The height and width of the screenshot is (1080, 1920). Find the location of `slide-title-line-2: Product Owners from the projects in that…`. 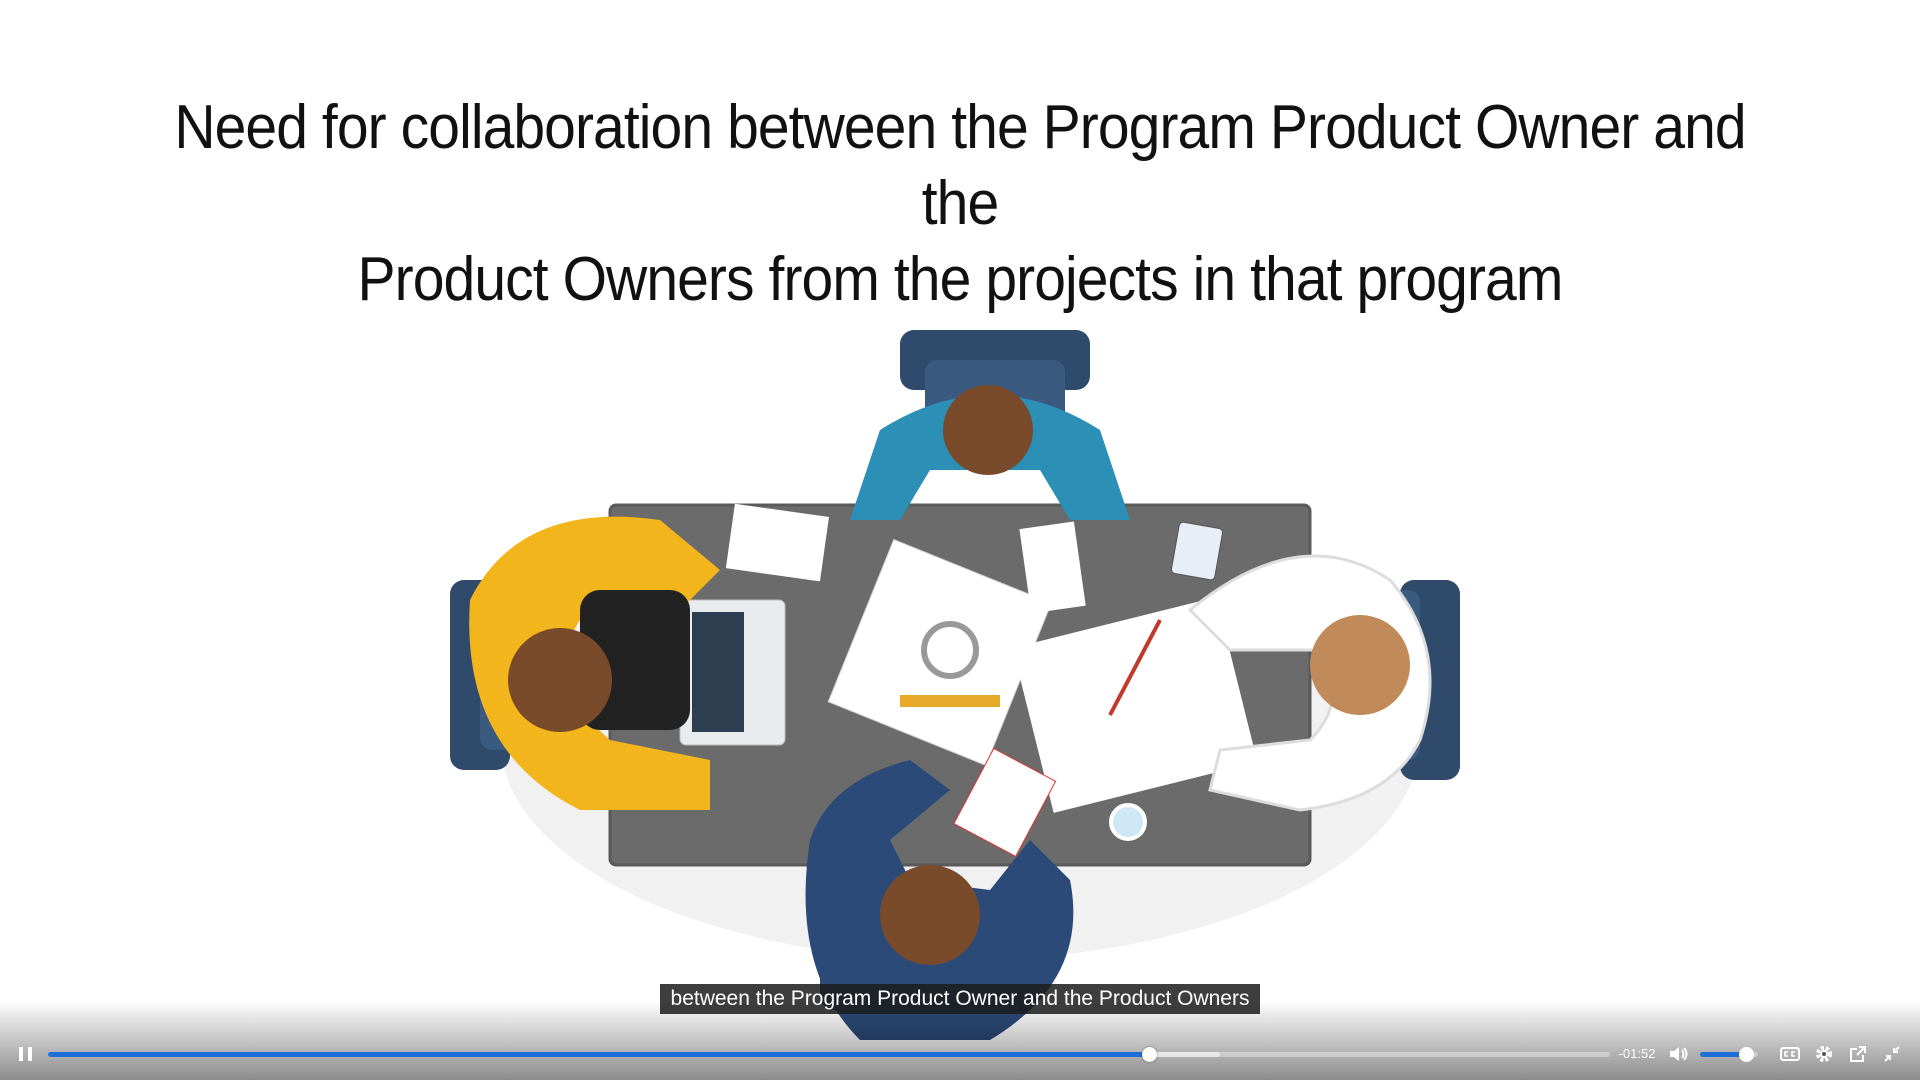

slide-title-line-2: Product Owners from the projects in that… is located at coordinates (960, 279).